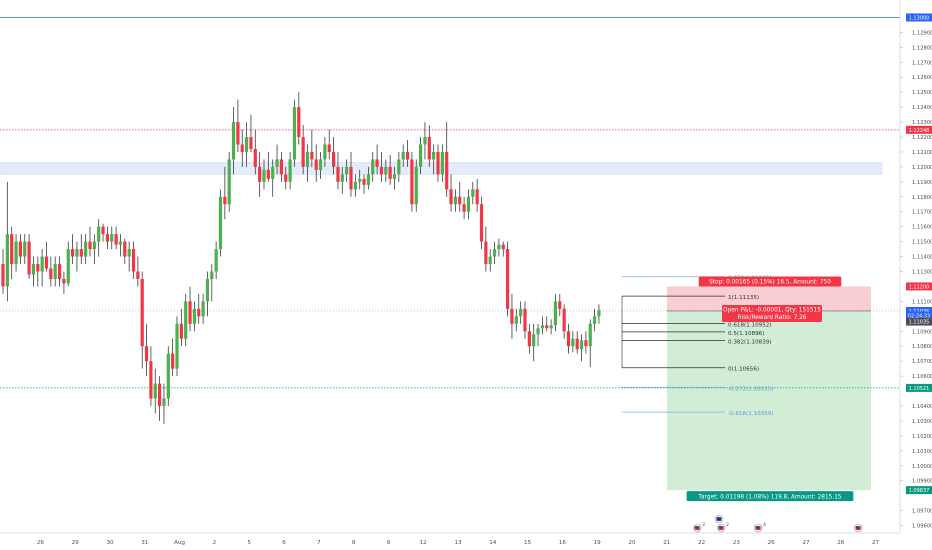 The height and width of the screenshot is (550, 932). I want to click on price-badge-text: 1.10521, so click(919, 389).